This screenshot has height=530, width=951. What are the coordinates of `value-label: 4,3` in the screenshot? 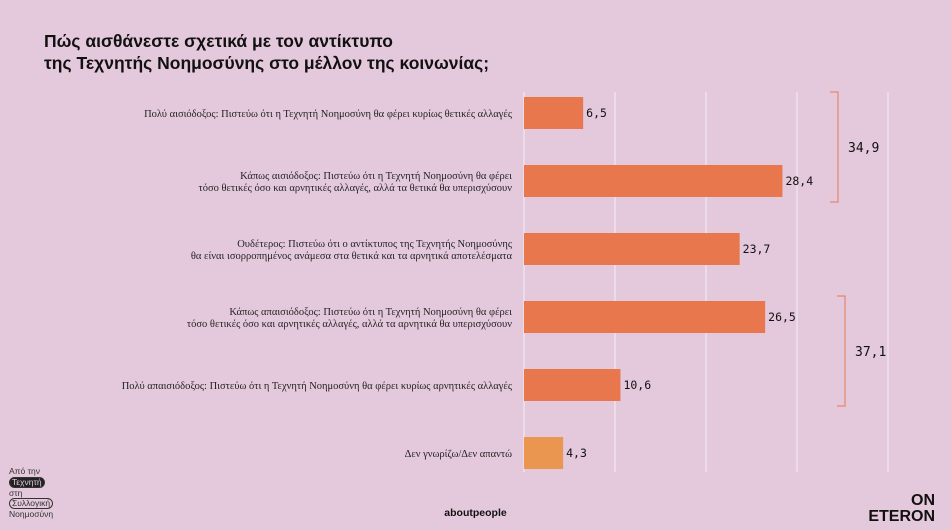 It's located at (576, 453).